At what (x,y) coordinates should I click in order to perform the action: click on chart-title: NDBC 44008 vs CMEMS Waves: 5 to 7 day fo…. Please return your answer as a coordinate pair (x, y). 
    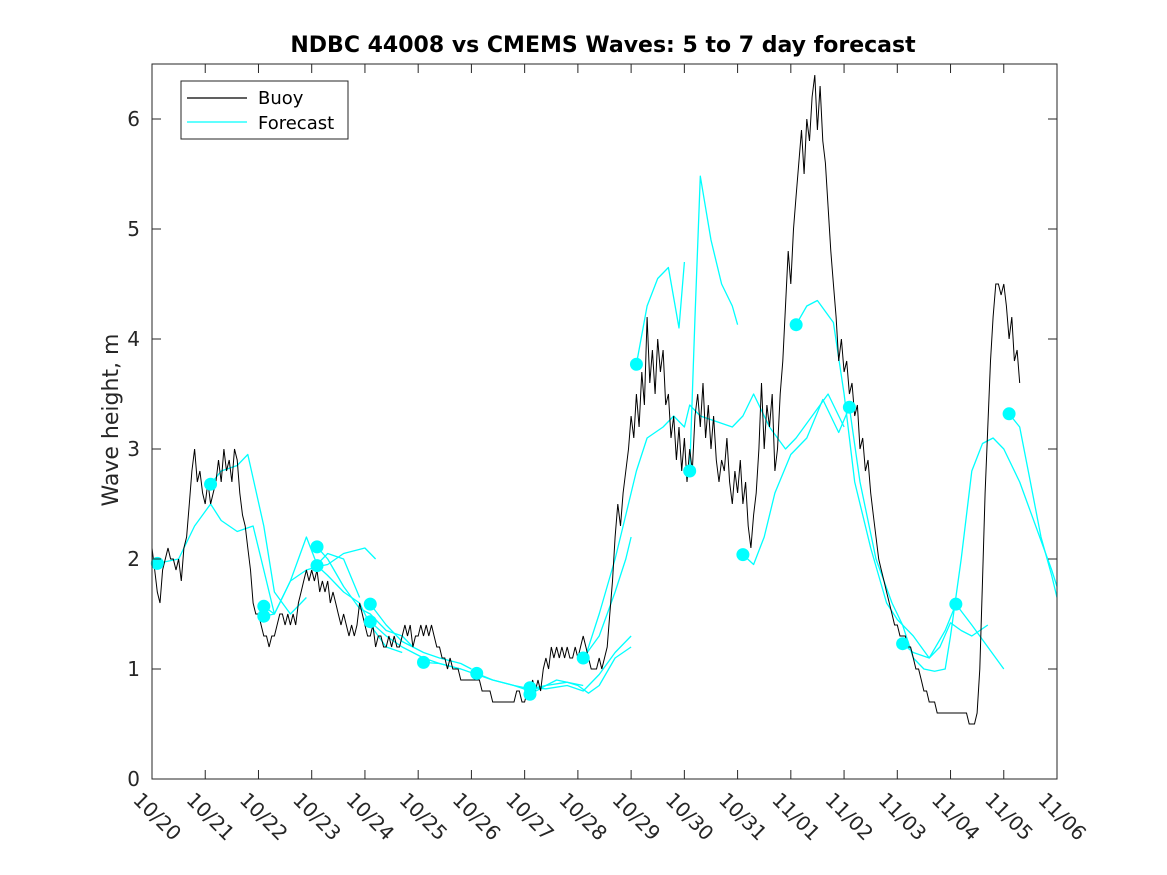
    Looking at the image, I should click on (603, 45).